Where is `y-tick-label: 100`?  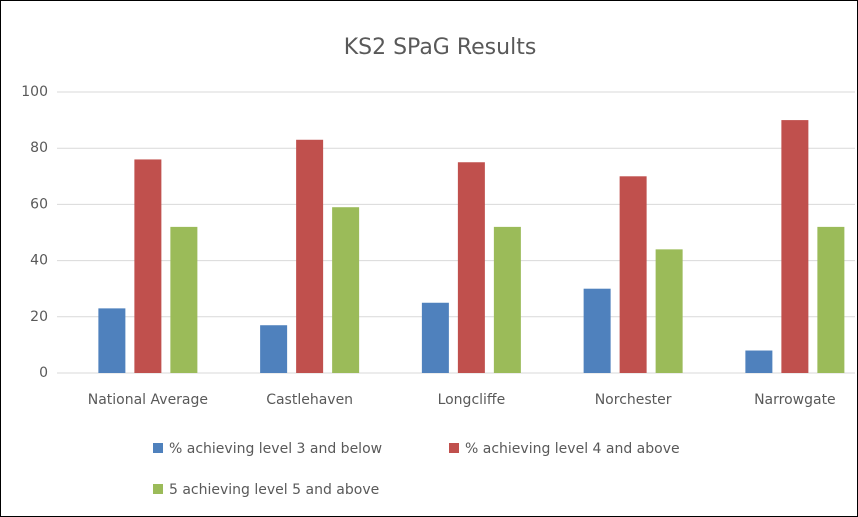
y-tick-label: 100 is located at coordinates (34, 92).